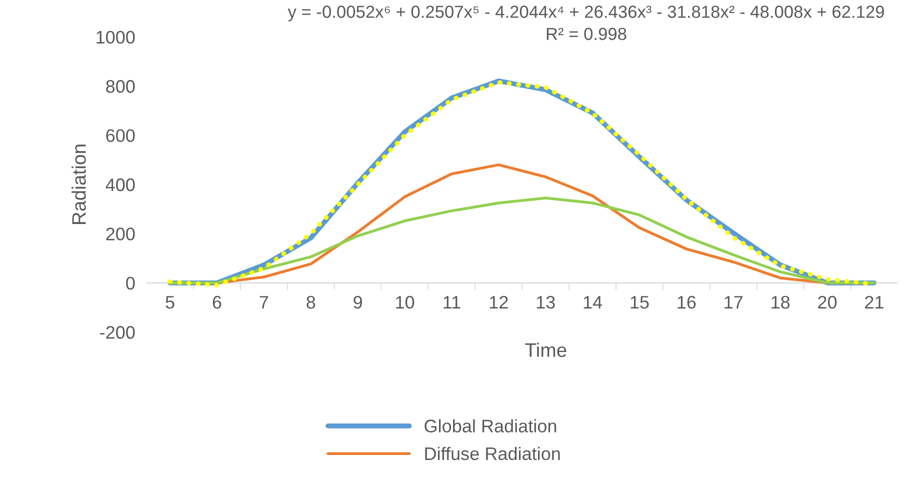  Describe the element at coordinates (639, 302) in the screenshot. I see `x-tick-label: 15` at that location.